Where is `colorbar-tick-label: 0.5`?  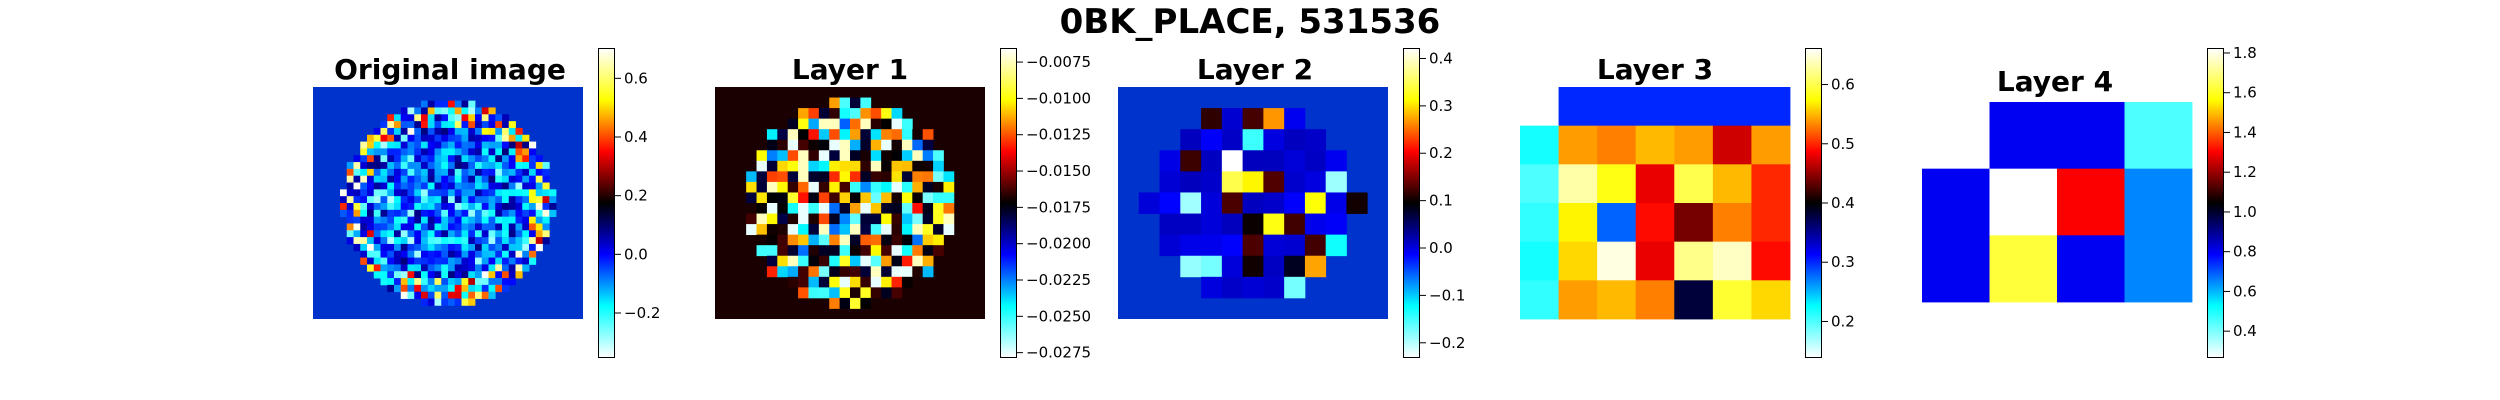 colorbar-tick-label: 0.5 is located at coordinates (1843, 144).